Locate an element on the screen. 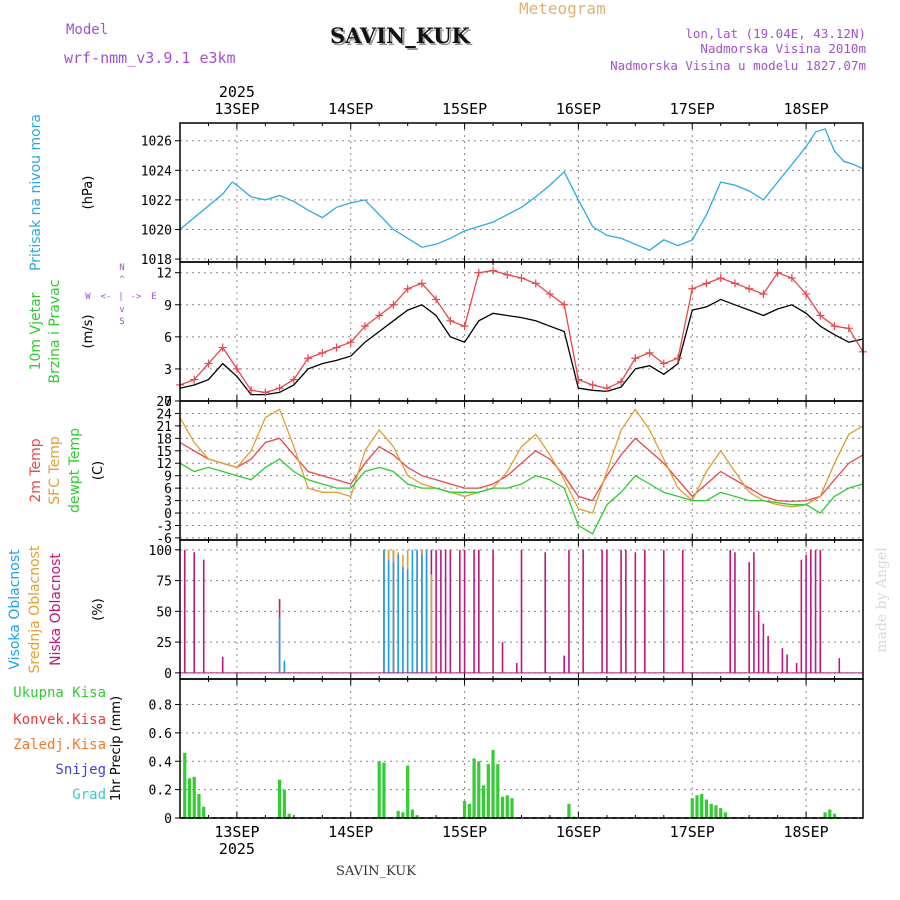 Image resolution: width=900 pixels, height=900 pixels. y-tick-label: 12 is located at coordinates (164, 464).